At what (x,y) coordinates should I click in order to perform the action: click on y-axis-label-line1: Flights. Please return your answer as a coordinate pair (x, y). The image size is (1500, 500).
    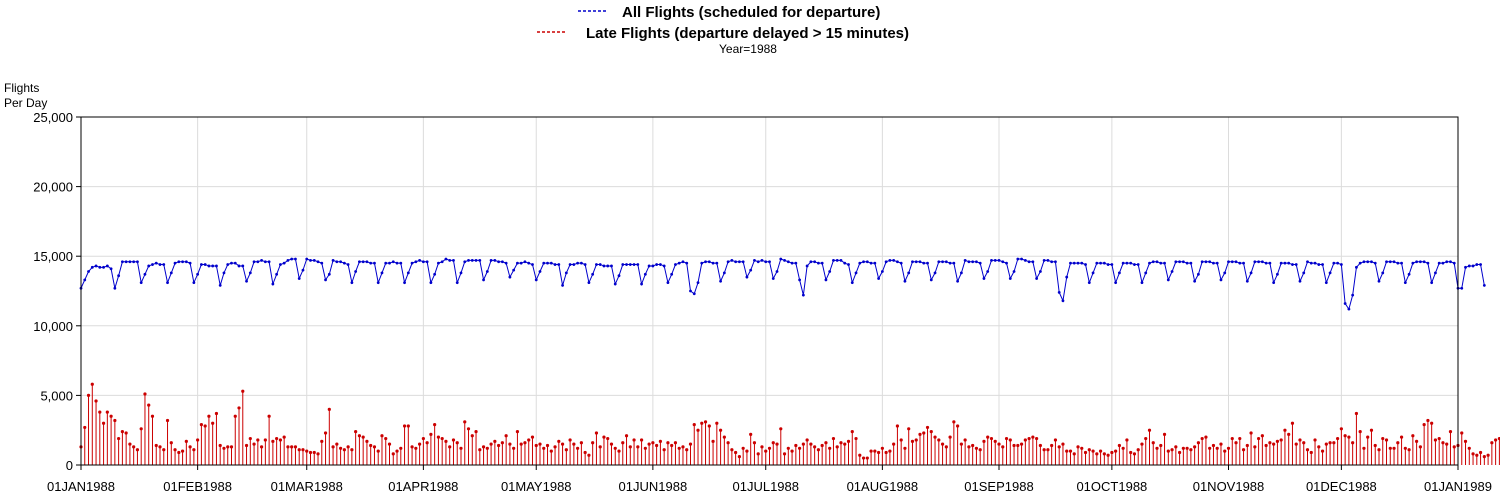
    Looking at the image, I should click on (21, 88).